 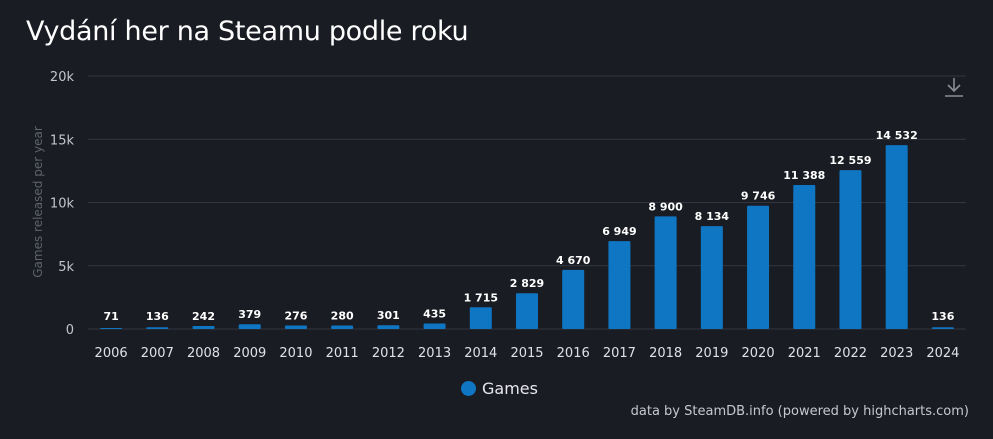 What do you see at coordinates (111, 353) in the screenshot?
I see `x-tick-label: 2006` at bounding box center [111, 353].